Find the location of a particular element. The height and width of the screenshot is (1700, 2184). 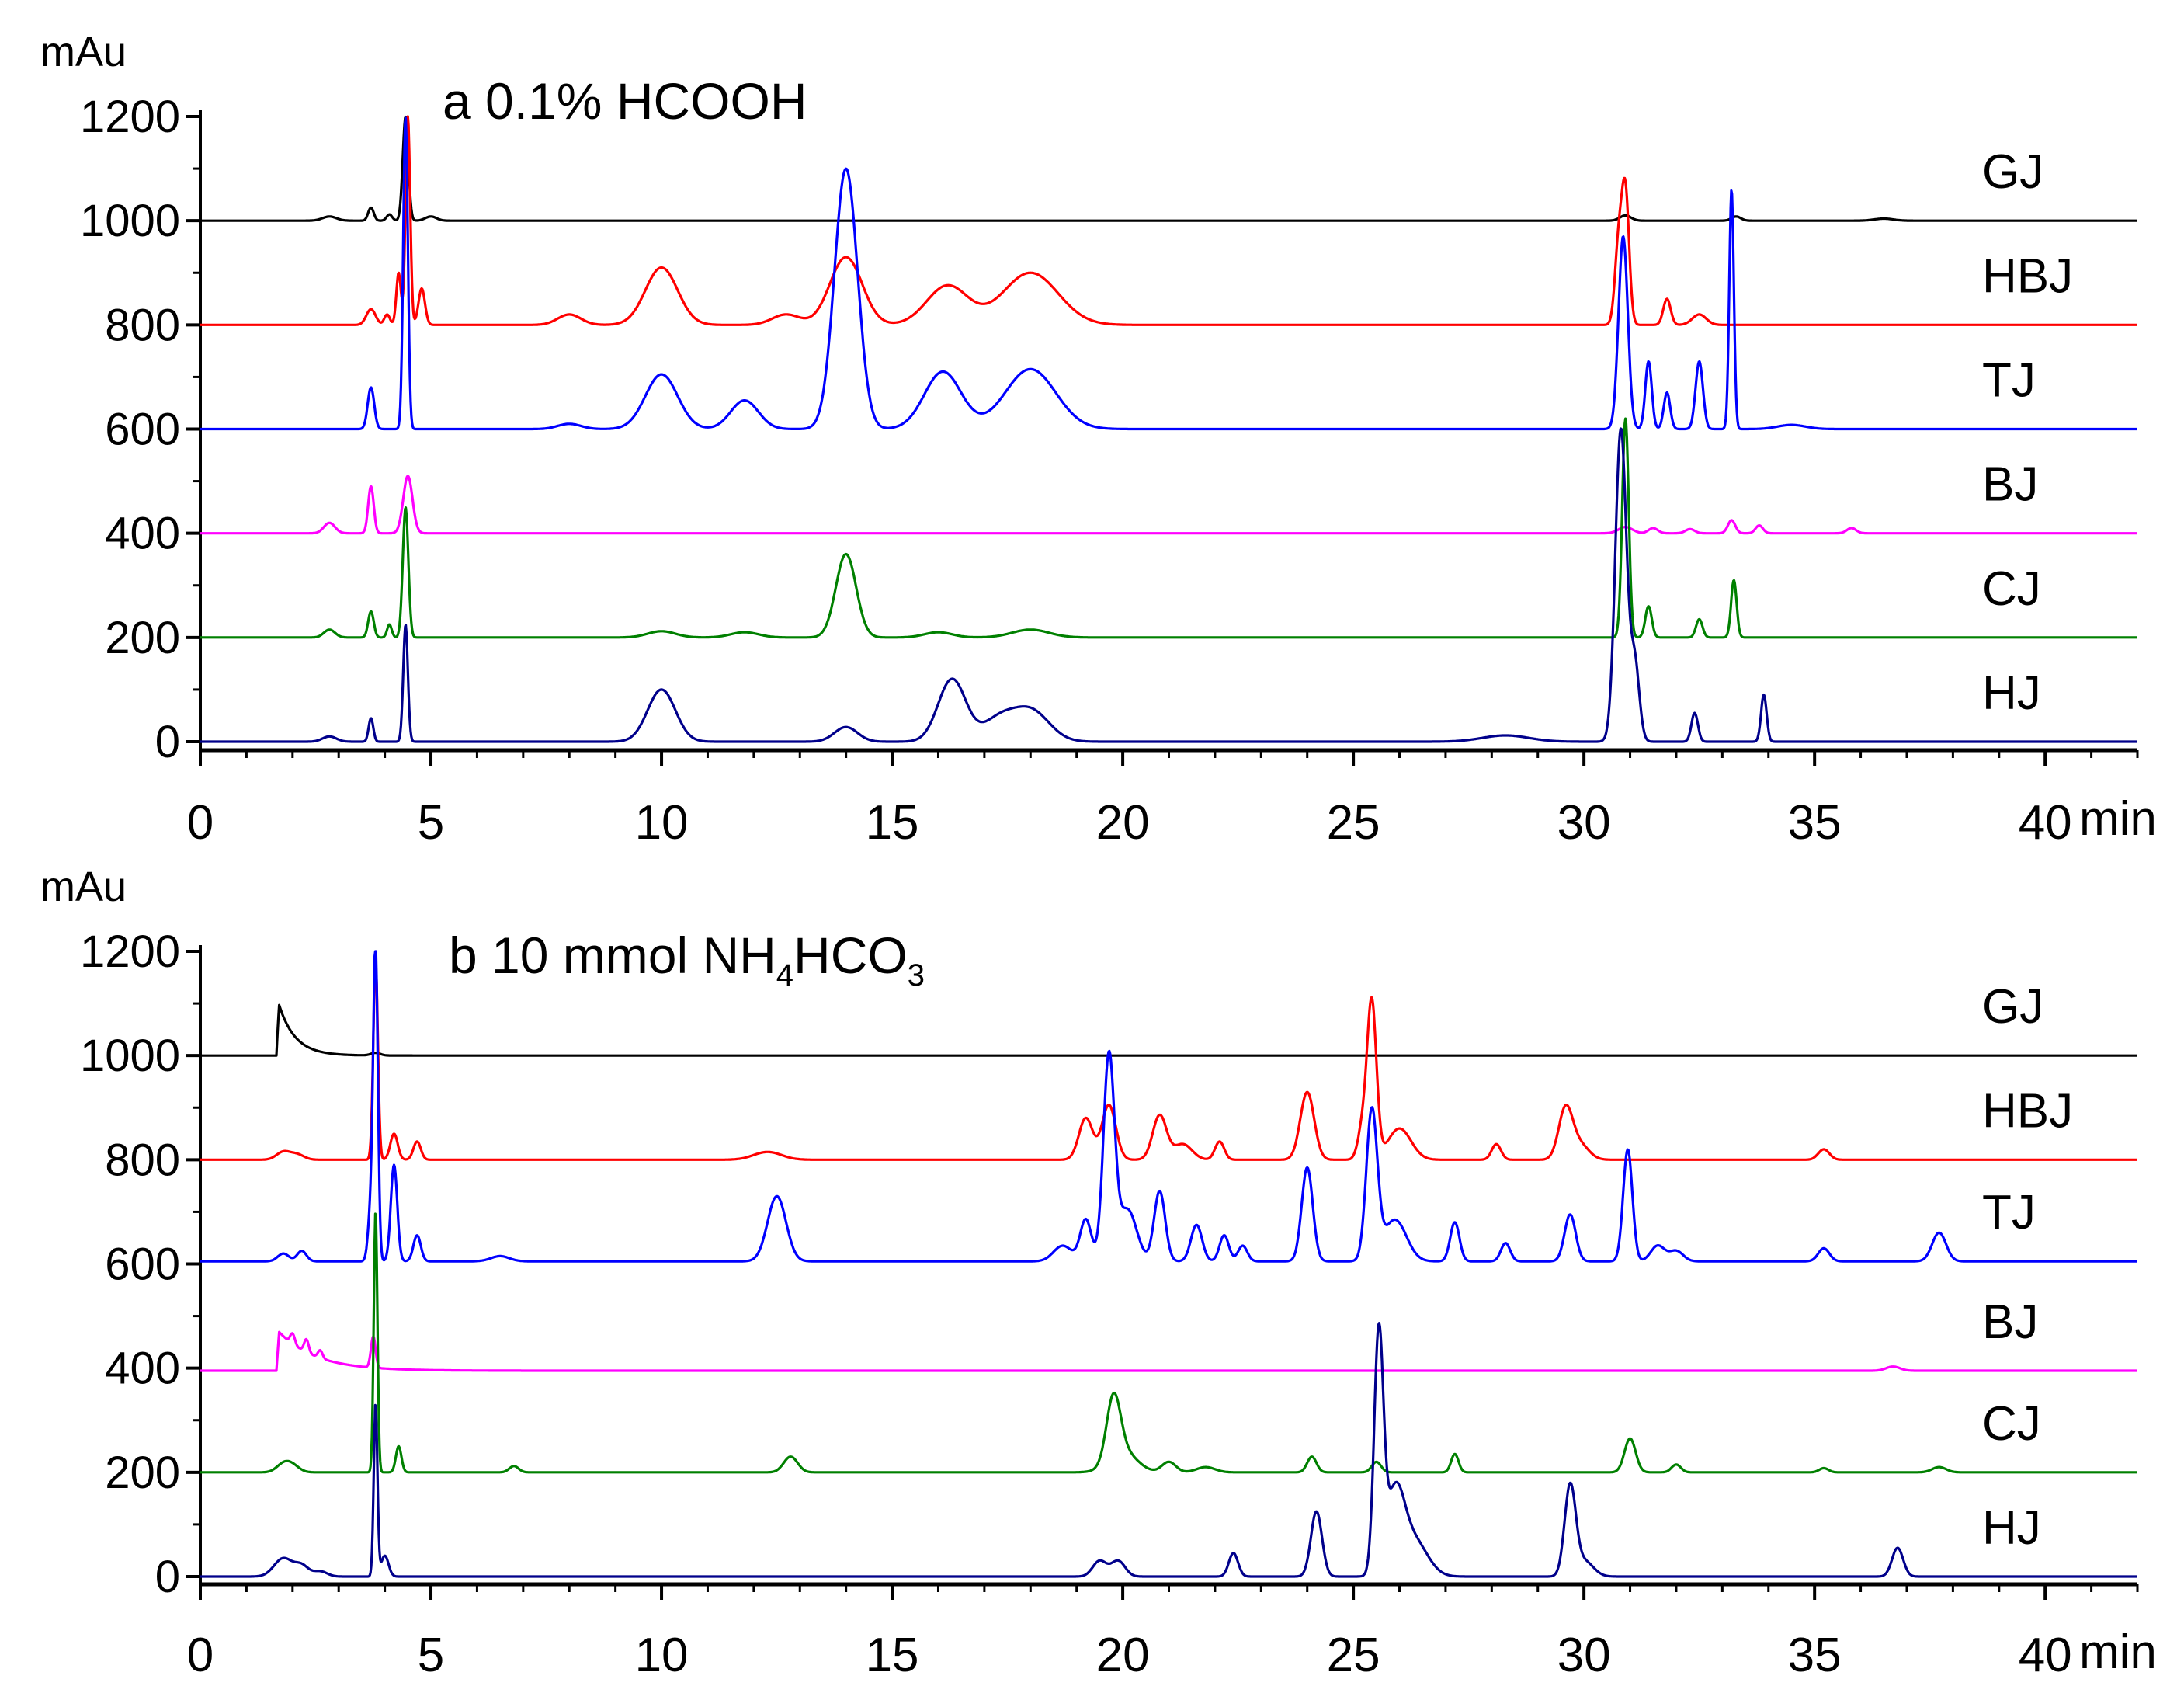

panel-title-subscript: 4 is located at coordinates (784, 975).